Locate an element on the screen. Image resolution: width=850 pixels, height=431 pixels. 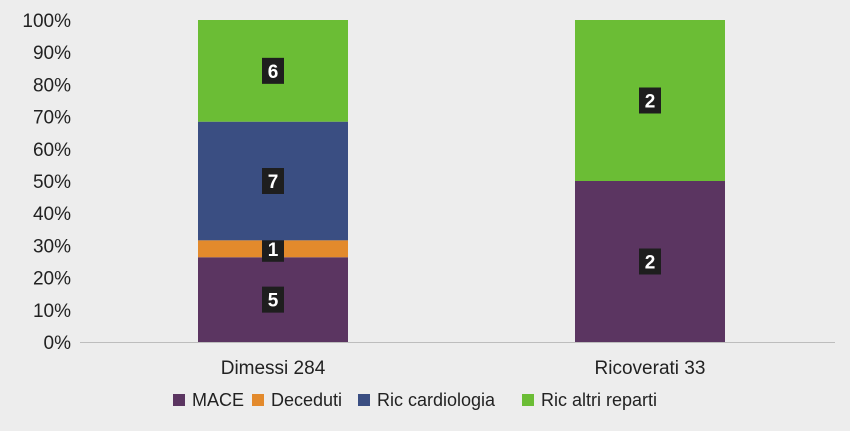
legend-label: Ric cardiologia is located at coordinates (436, 400).